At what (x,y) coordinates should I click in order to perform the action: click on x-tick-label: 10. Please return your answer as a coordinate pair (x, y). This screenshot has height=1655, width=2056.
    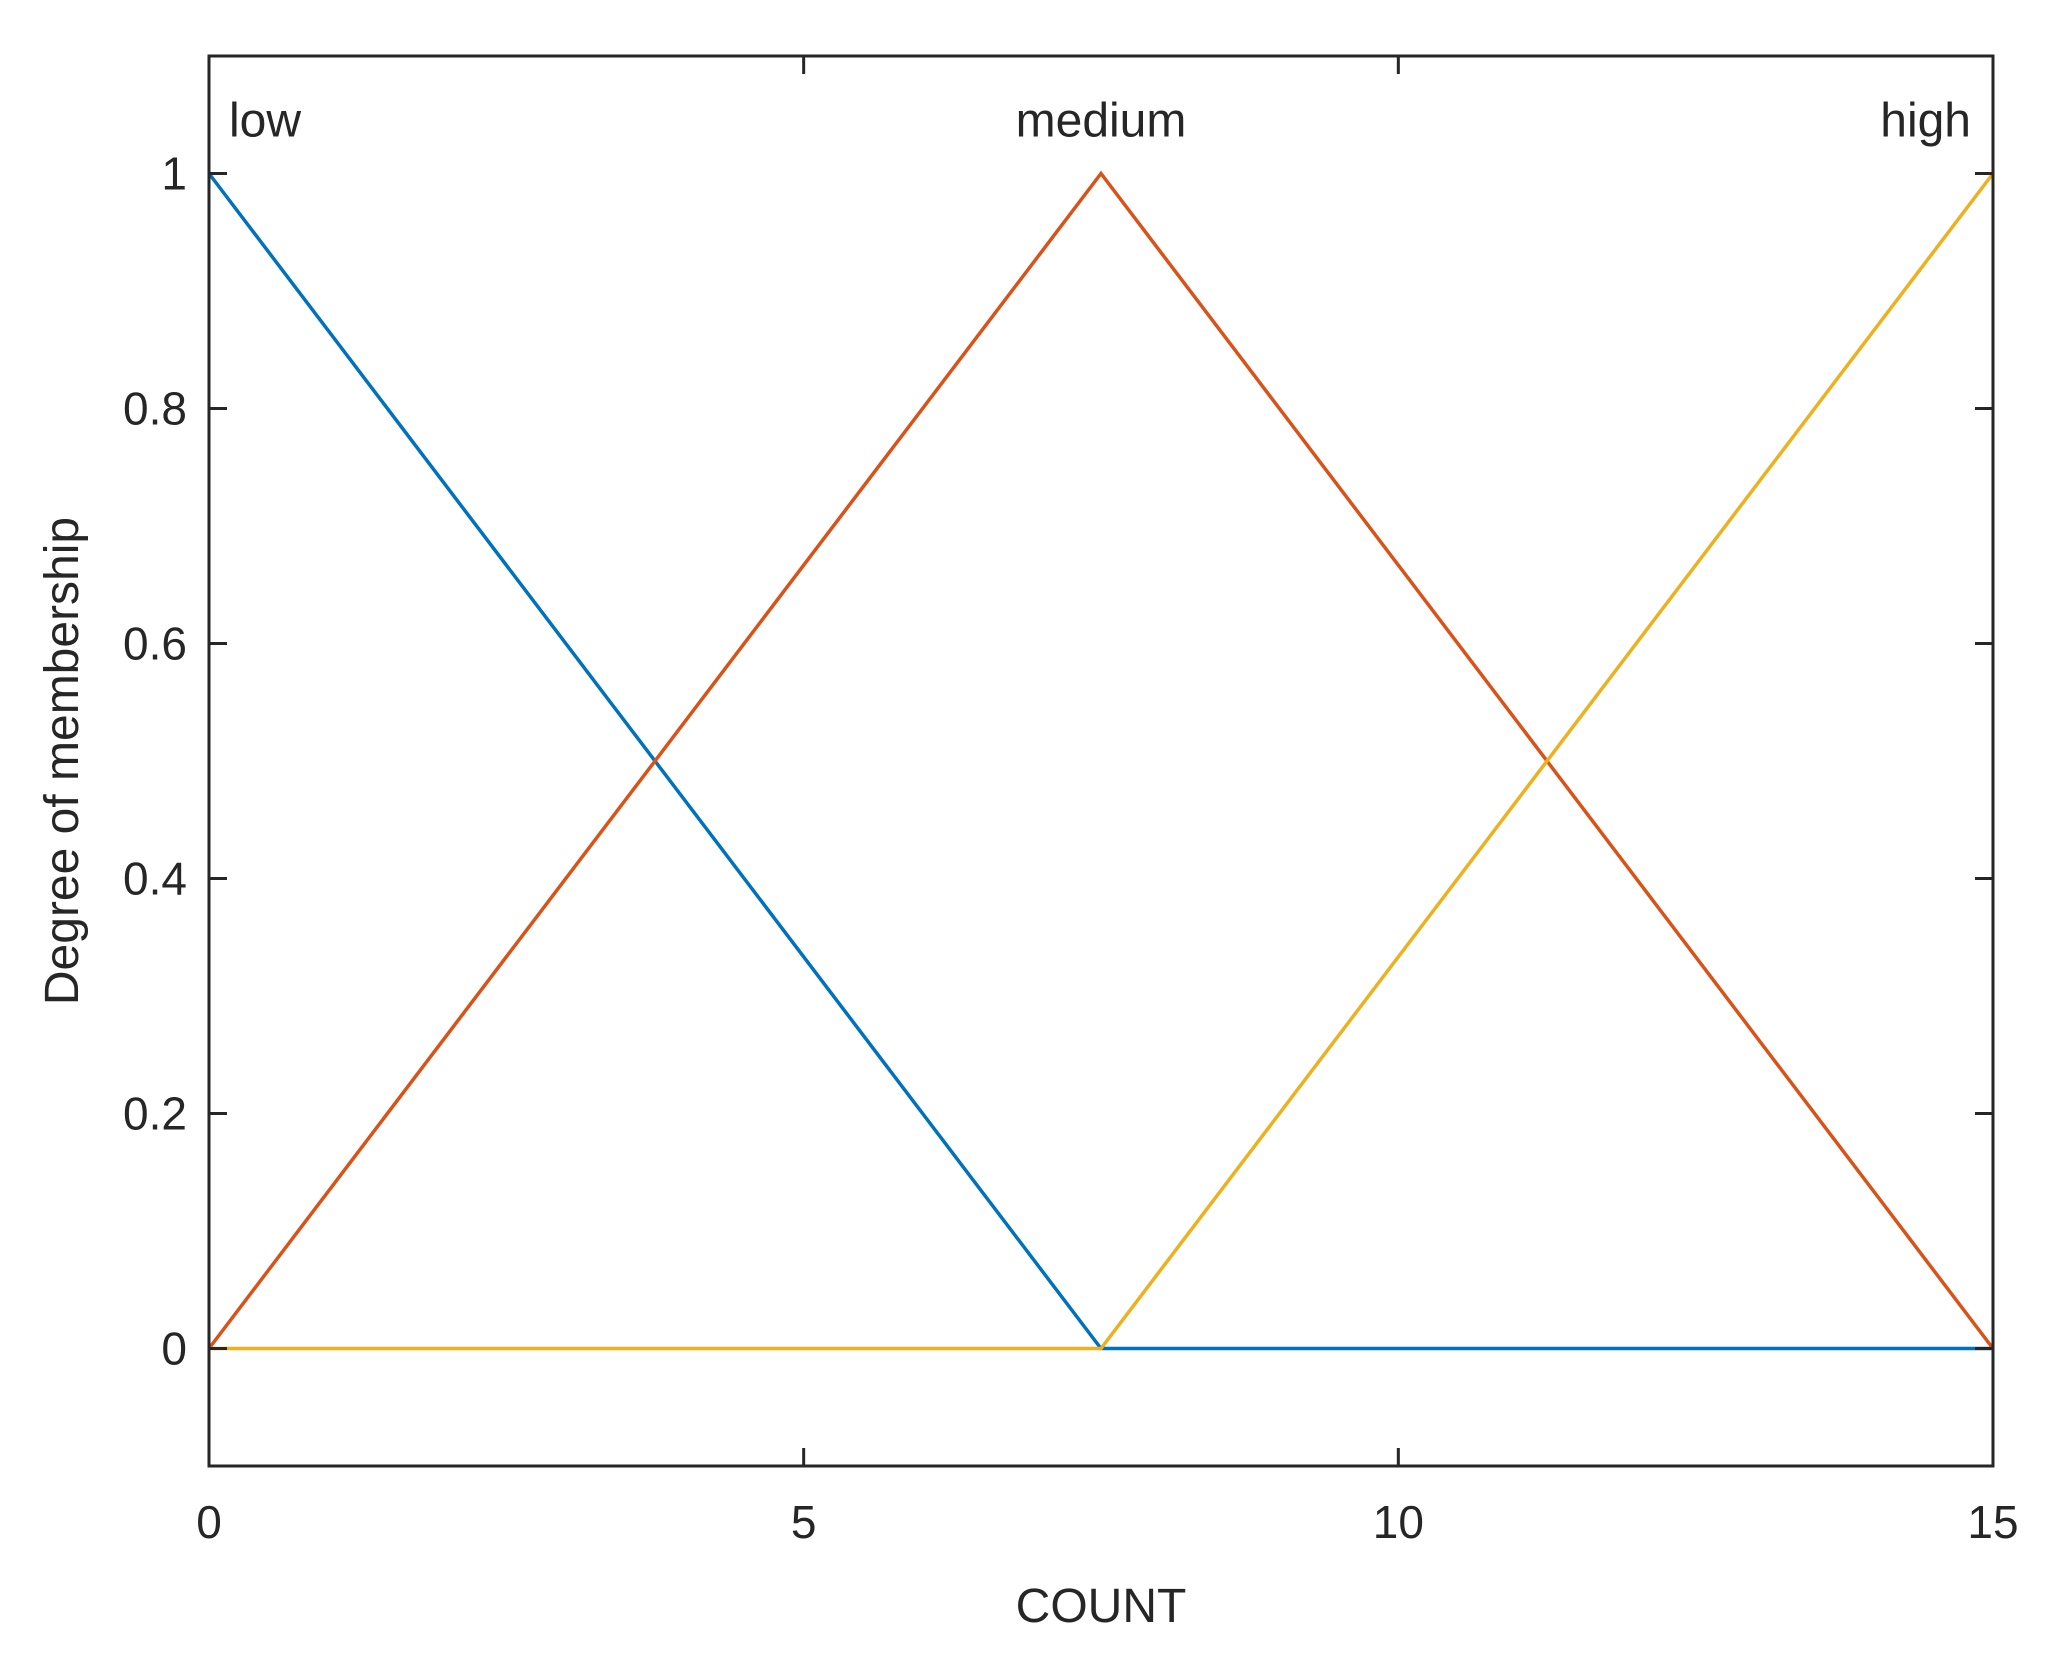
    Looking at the image, I should click on (1398, 1522).